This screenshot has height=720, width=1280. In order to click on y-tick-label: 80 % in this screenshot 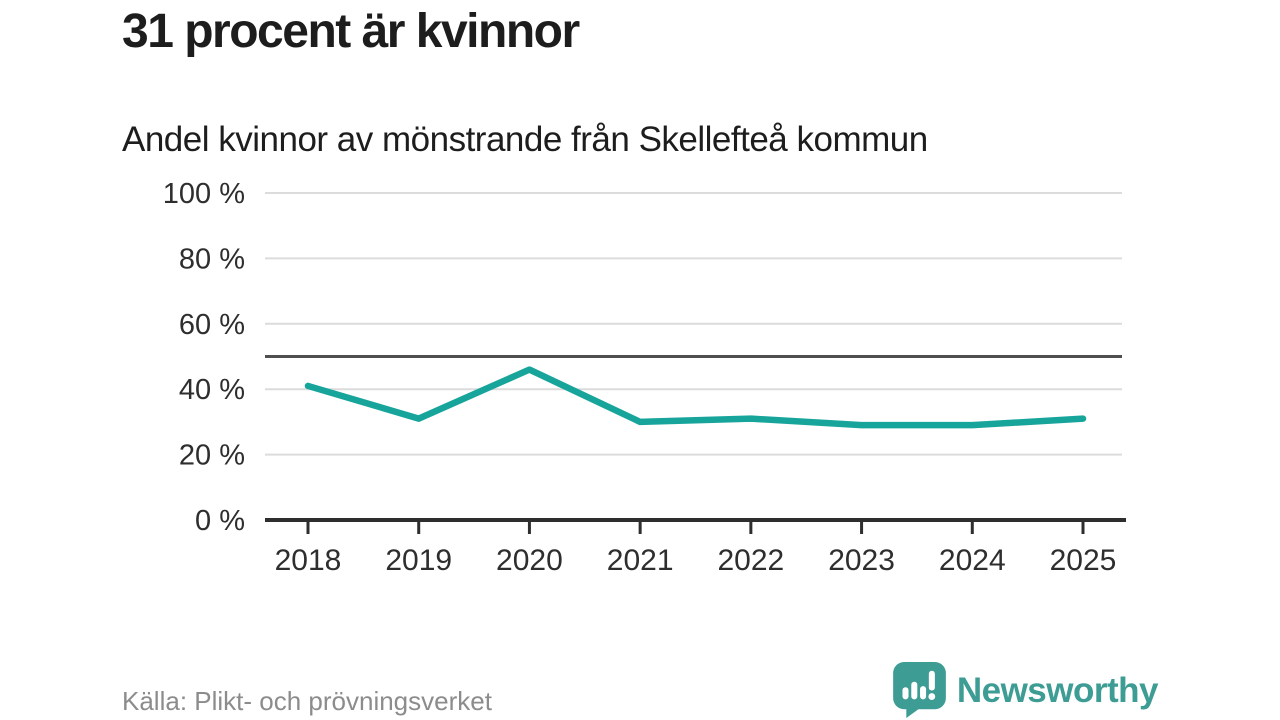, I will do `click(212, 259)`.